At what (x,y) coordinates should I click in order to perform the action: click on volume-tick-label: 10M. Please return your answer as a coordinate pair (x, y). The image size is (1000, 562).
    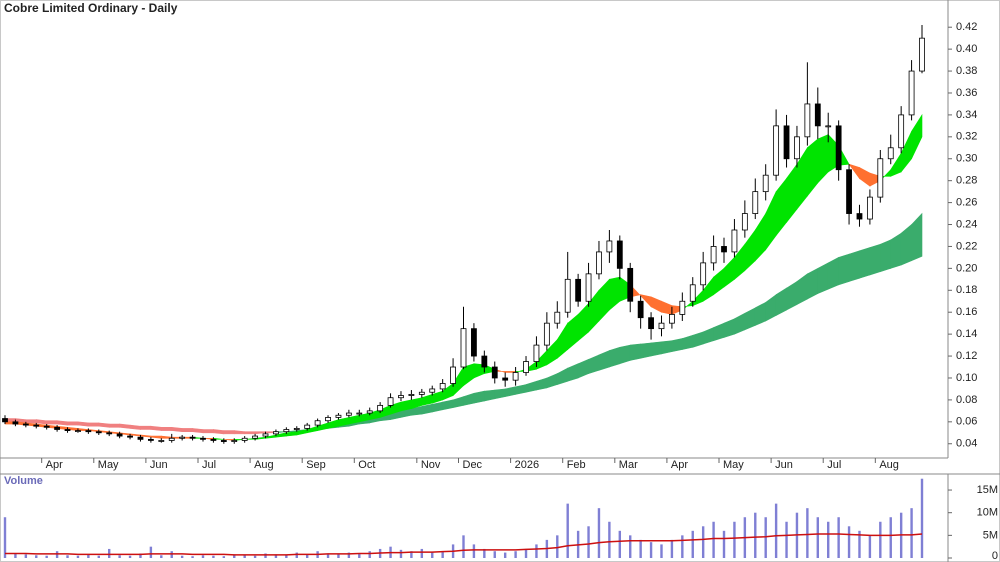
    Looking at the image, I should click on (987, 513).